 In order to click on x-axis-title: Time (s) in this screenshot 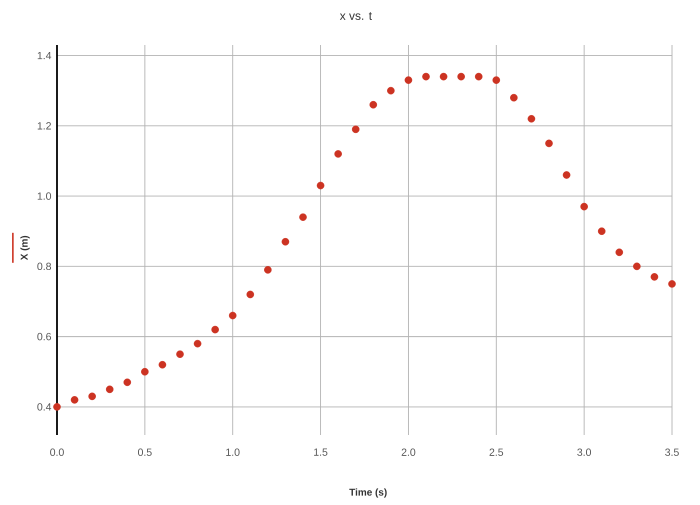, I will do `click(368, 493)`.